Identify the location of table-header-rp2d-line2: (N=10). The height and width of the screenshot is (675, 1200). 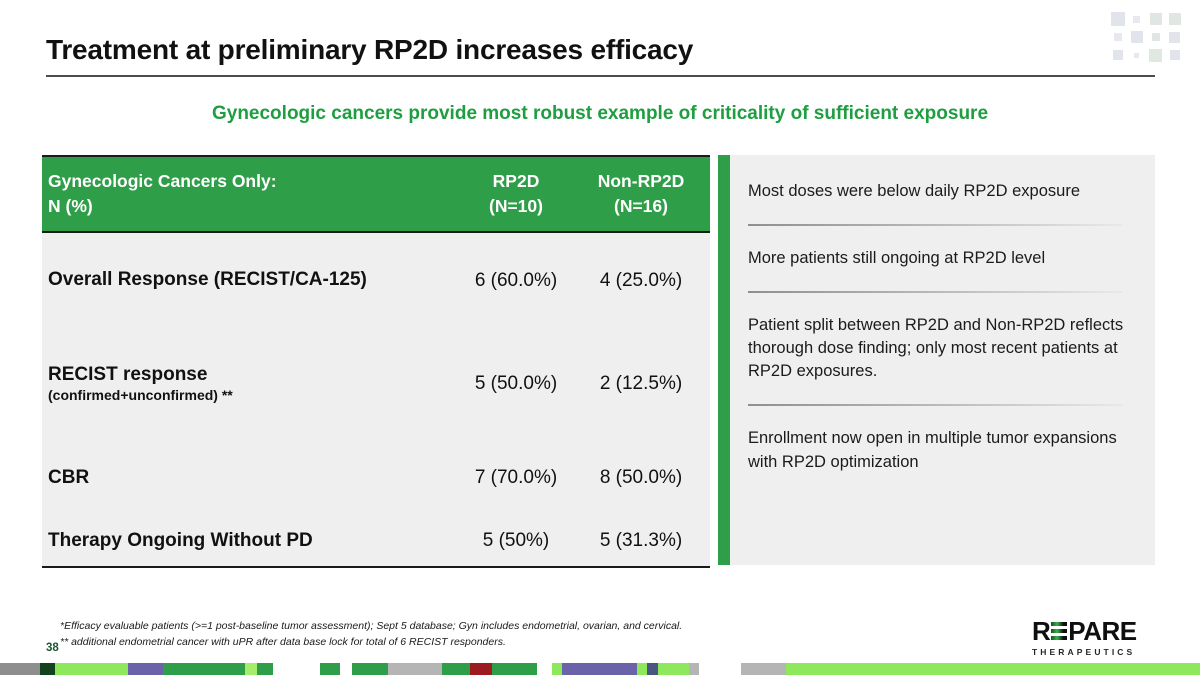
(516, 206).